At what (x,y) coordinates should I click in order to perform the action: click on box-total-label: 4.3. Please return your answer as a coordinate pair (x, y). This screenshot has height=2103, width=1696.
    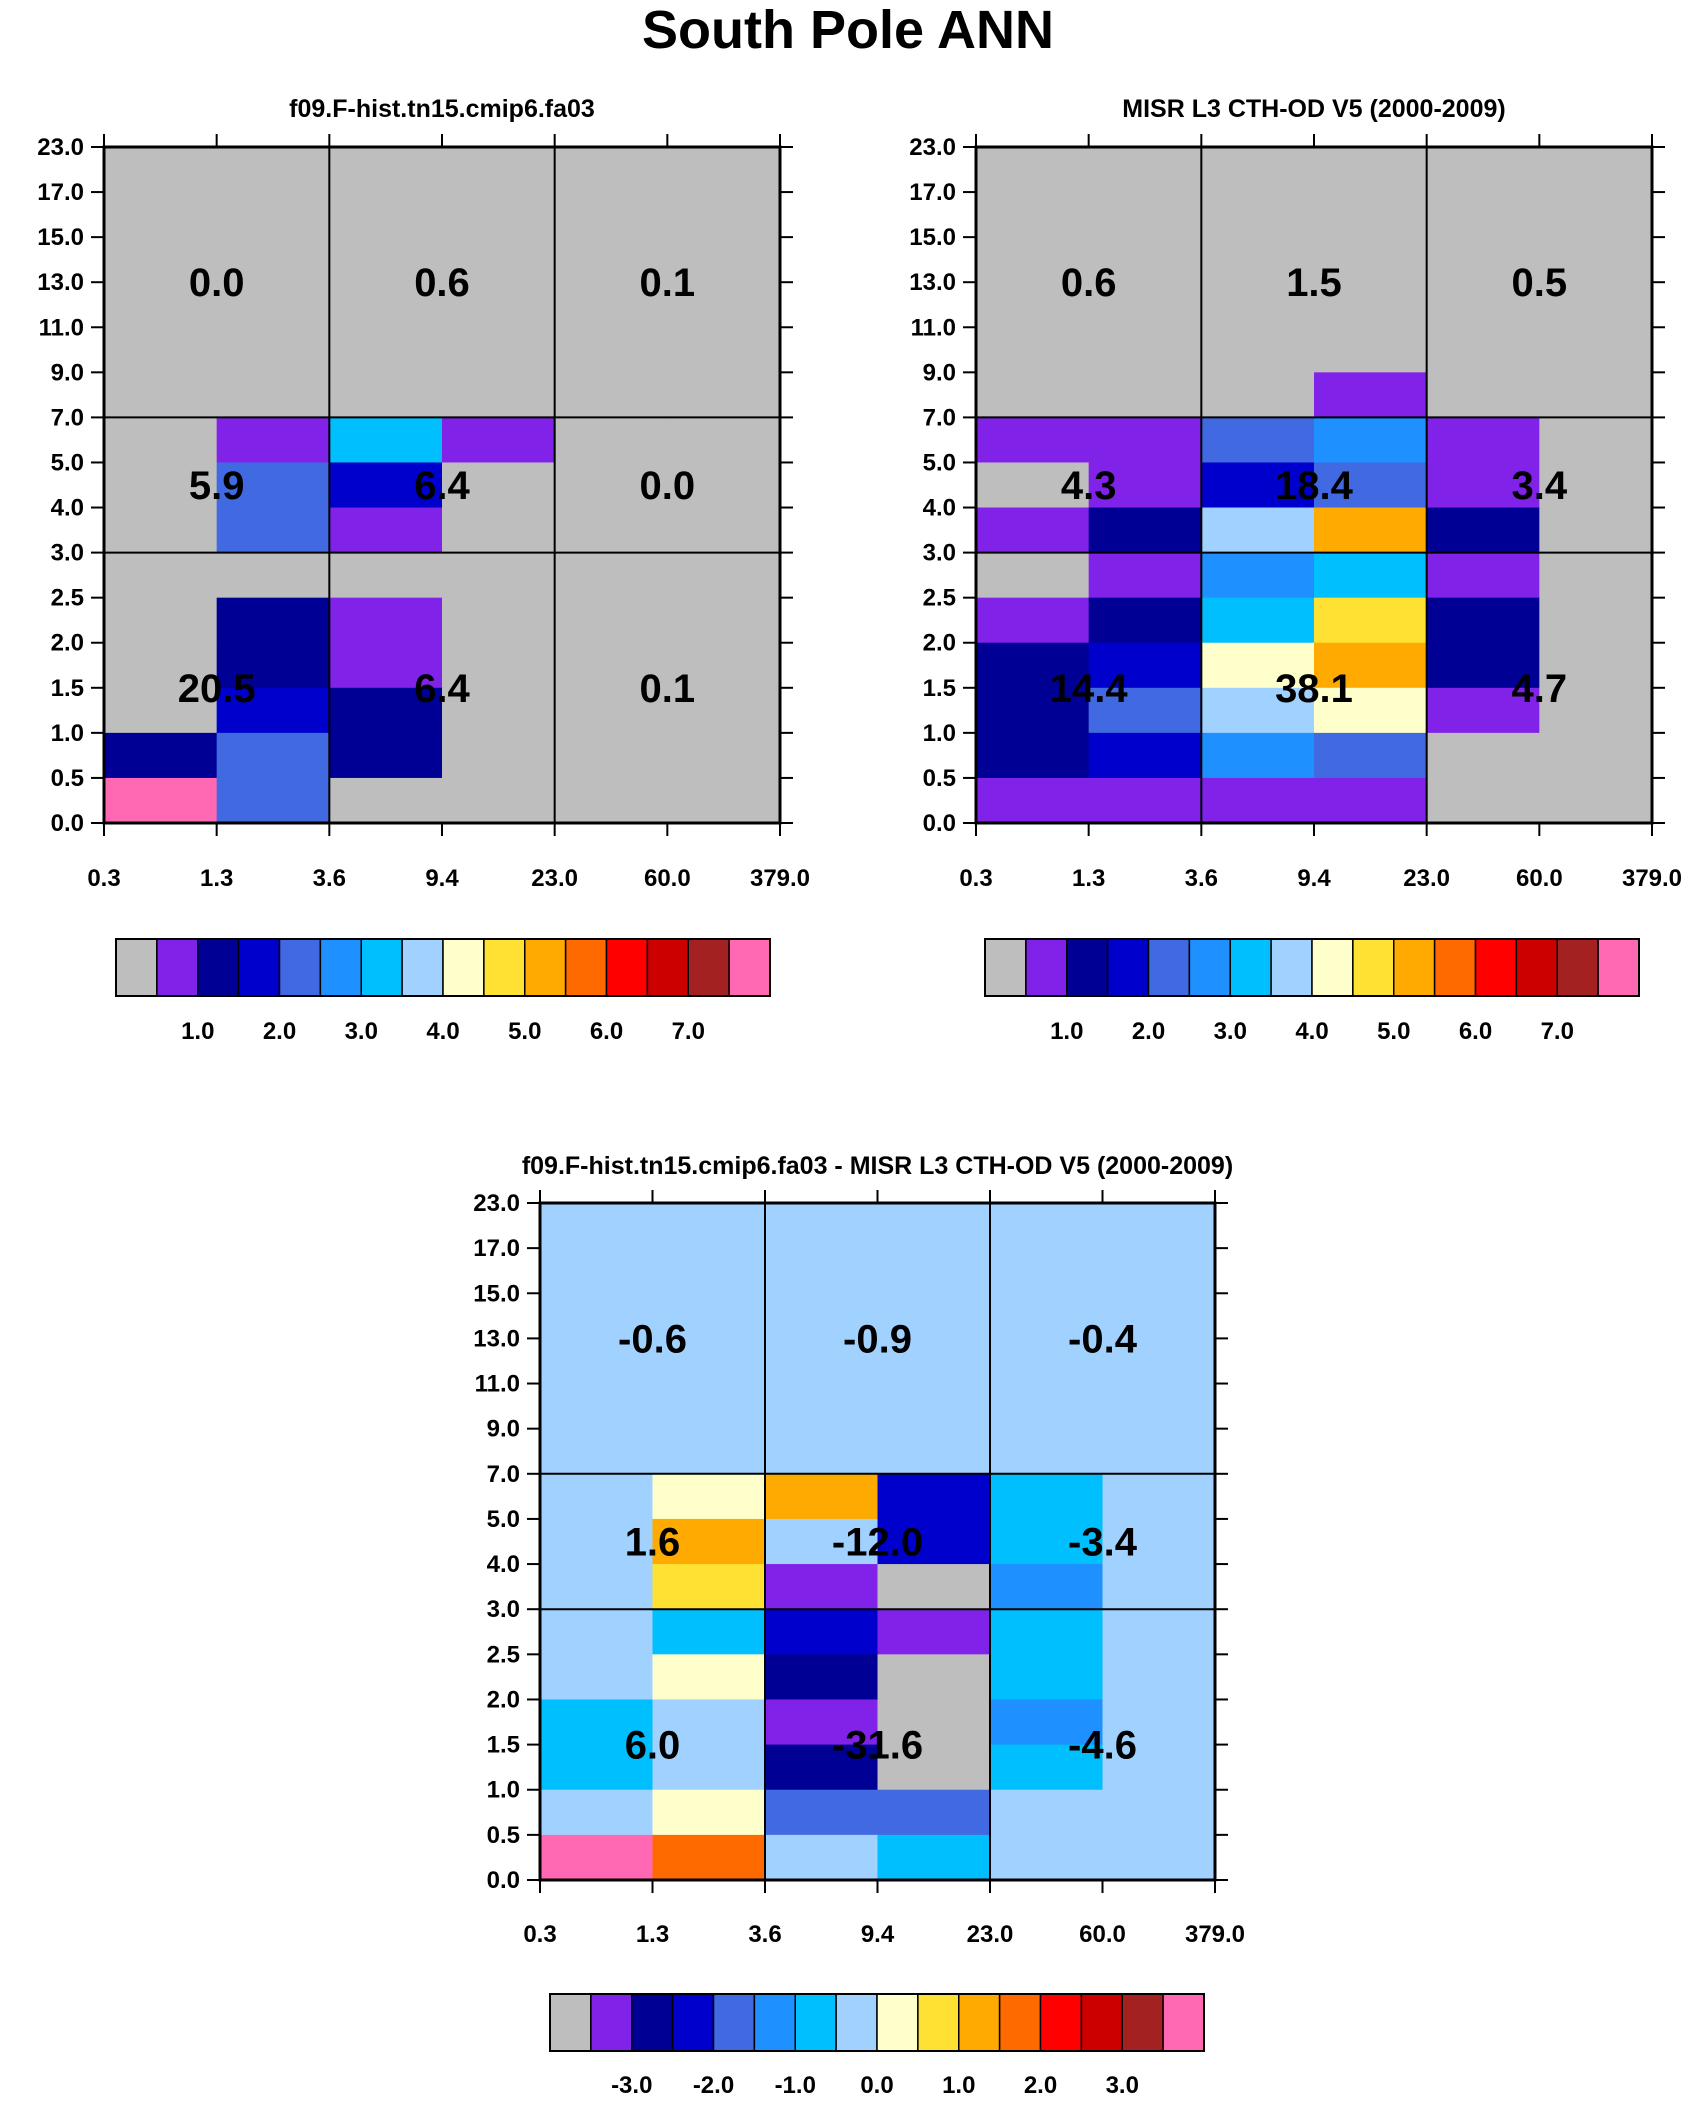
    Looking at the image, I should click on (1089, 486).